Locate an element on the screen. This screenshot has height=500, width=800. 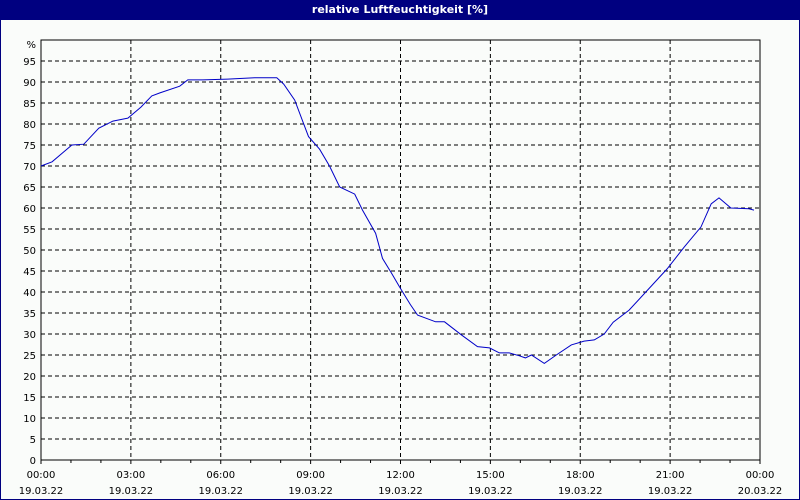
chart-title: relative Luftfeuchtigkeit [%] is located at coordinates (400, 10).